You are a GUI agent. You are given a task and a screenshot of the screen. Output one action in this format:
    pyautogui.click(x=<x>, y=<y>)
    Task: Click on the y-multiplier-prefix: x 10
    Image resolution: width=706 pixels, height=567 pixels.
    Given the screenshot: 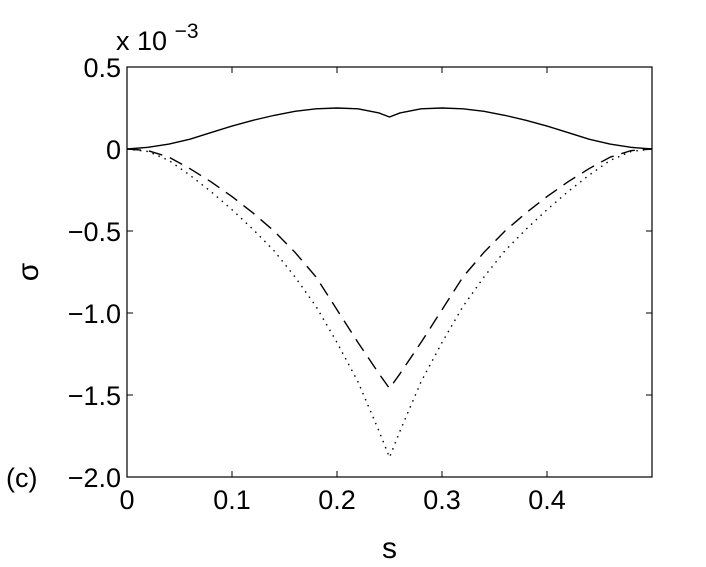 What is the action you would take?
    pyautogui.click(x=141, y=41)
    